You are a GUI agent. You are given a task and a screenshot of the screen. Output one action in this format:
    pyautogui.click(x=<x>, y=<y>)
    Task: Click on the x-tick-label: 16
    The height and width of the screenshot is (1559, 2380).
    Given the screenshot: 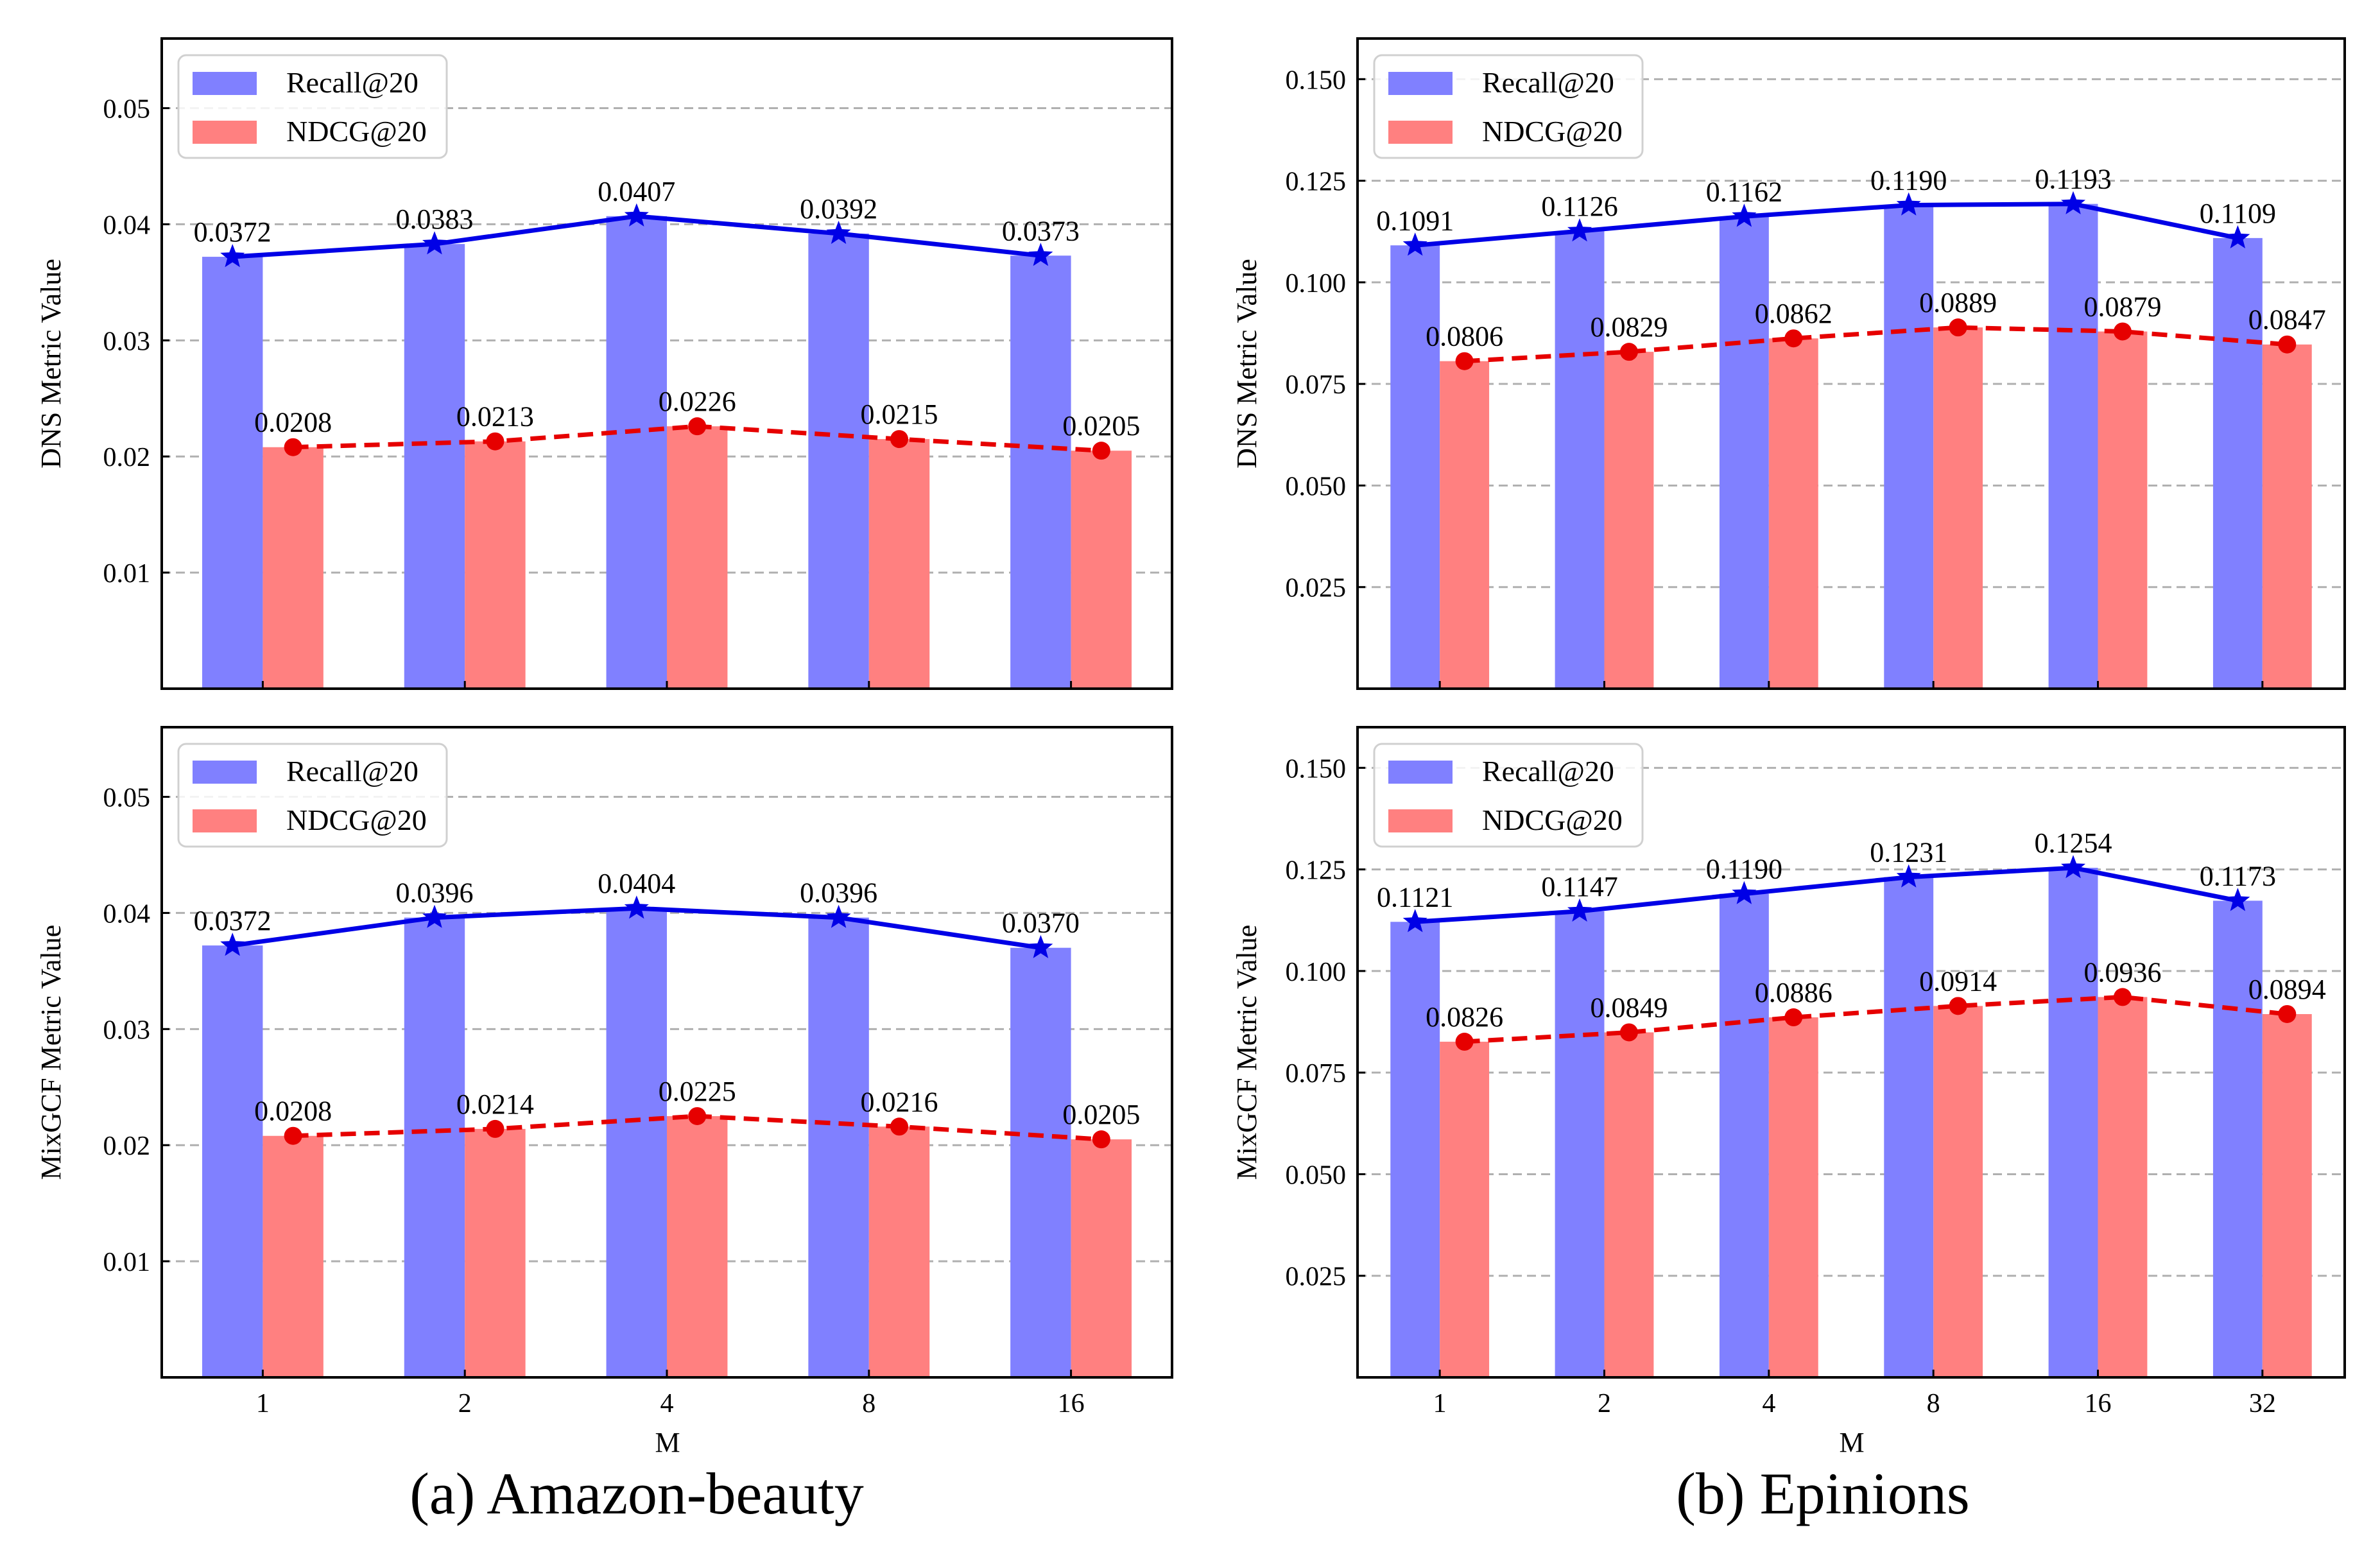 What is the action you would take?
    pyautogui.click(x=1071, y=1403)
    